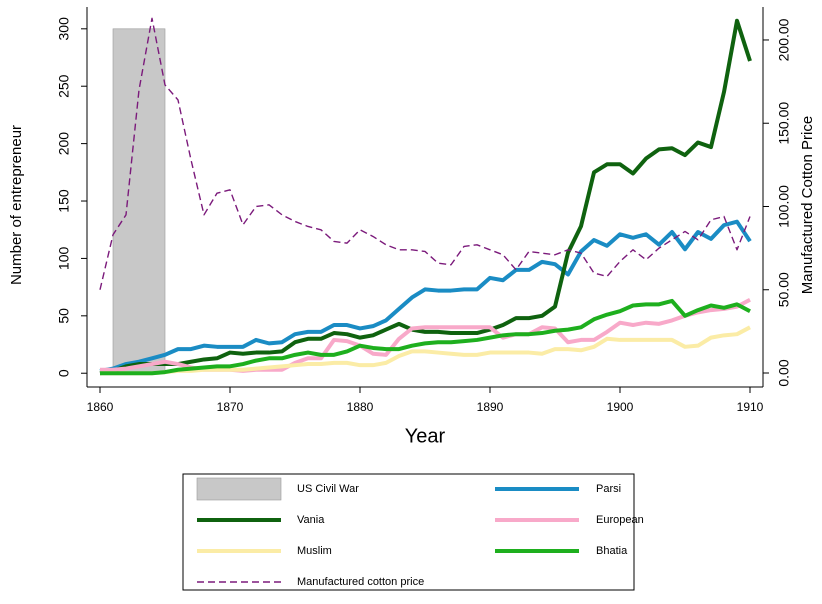 The image size is (822, 604). What do you see at coordinates (64, 316) in the screenshot?
I see `y-tick-label: 50` at bounding box center [64, 316].